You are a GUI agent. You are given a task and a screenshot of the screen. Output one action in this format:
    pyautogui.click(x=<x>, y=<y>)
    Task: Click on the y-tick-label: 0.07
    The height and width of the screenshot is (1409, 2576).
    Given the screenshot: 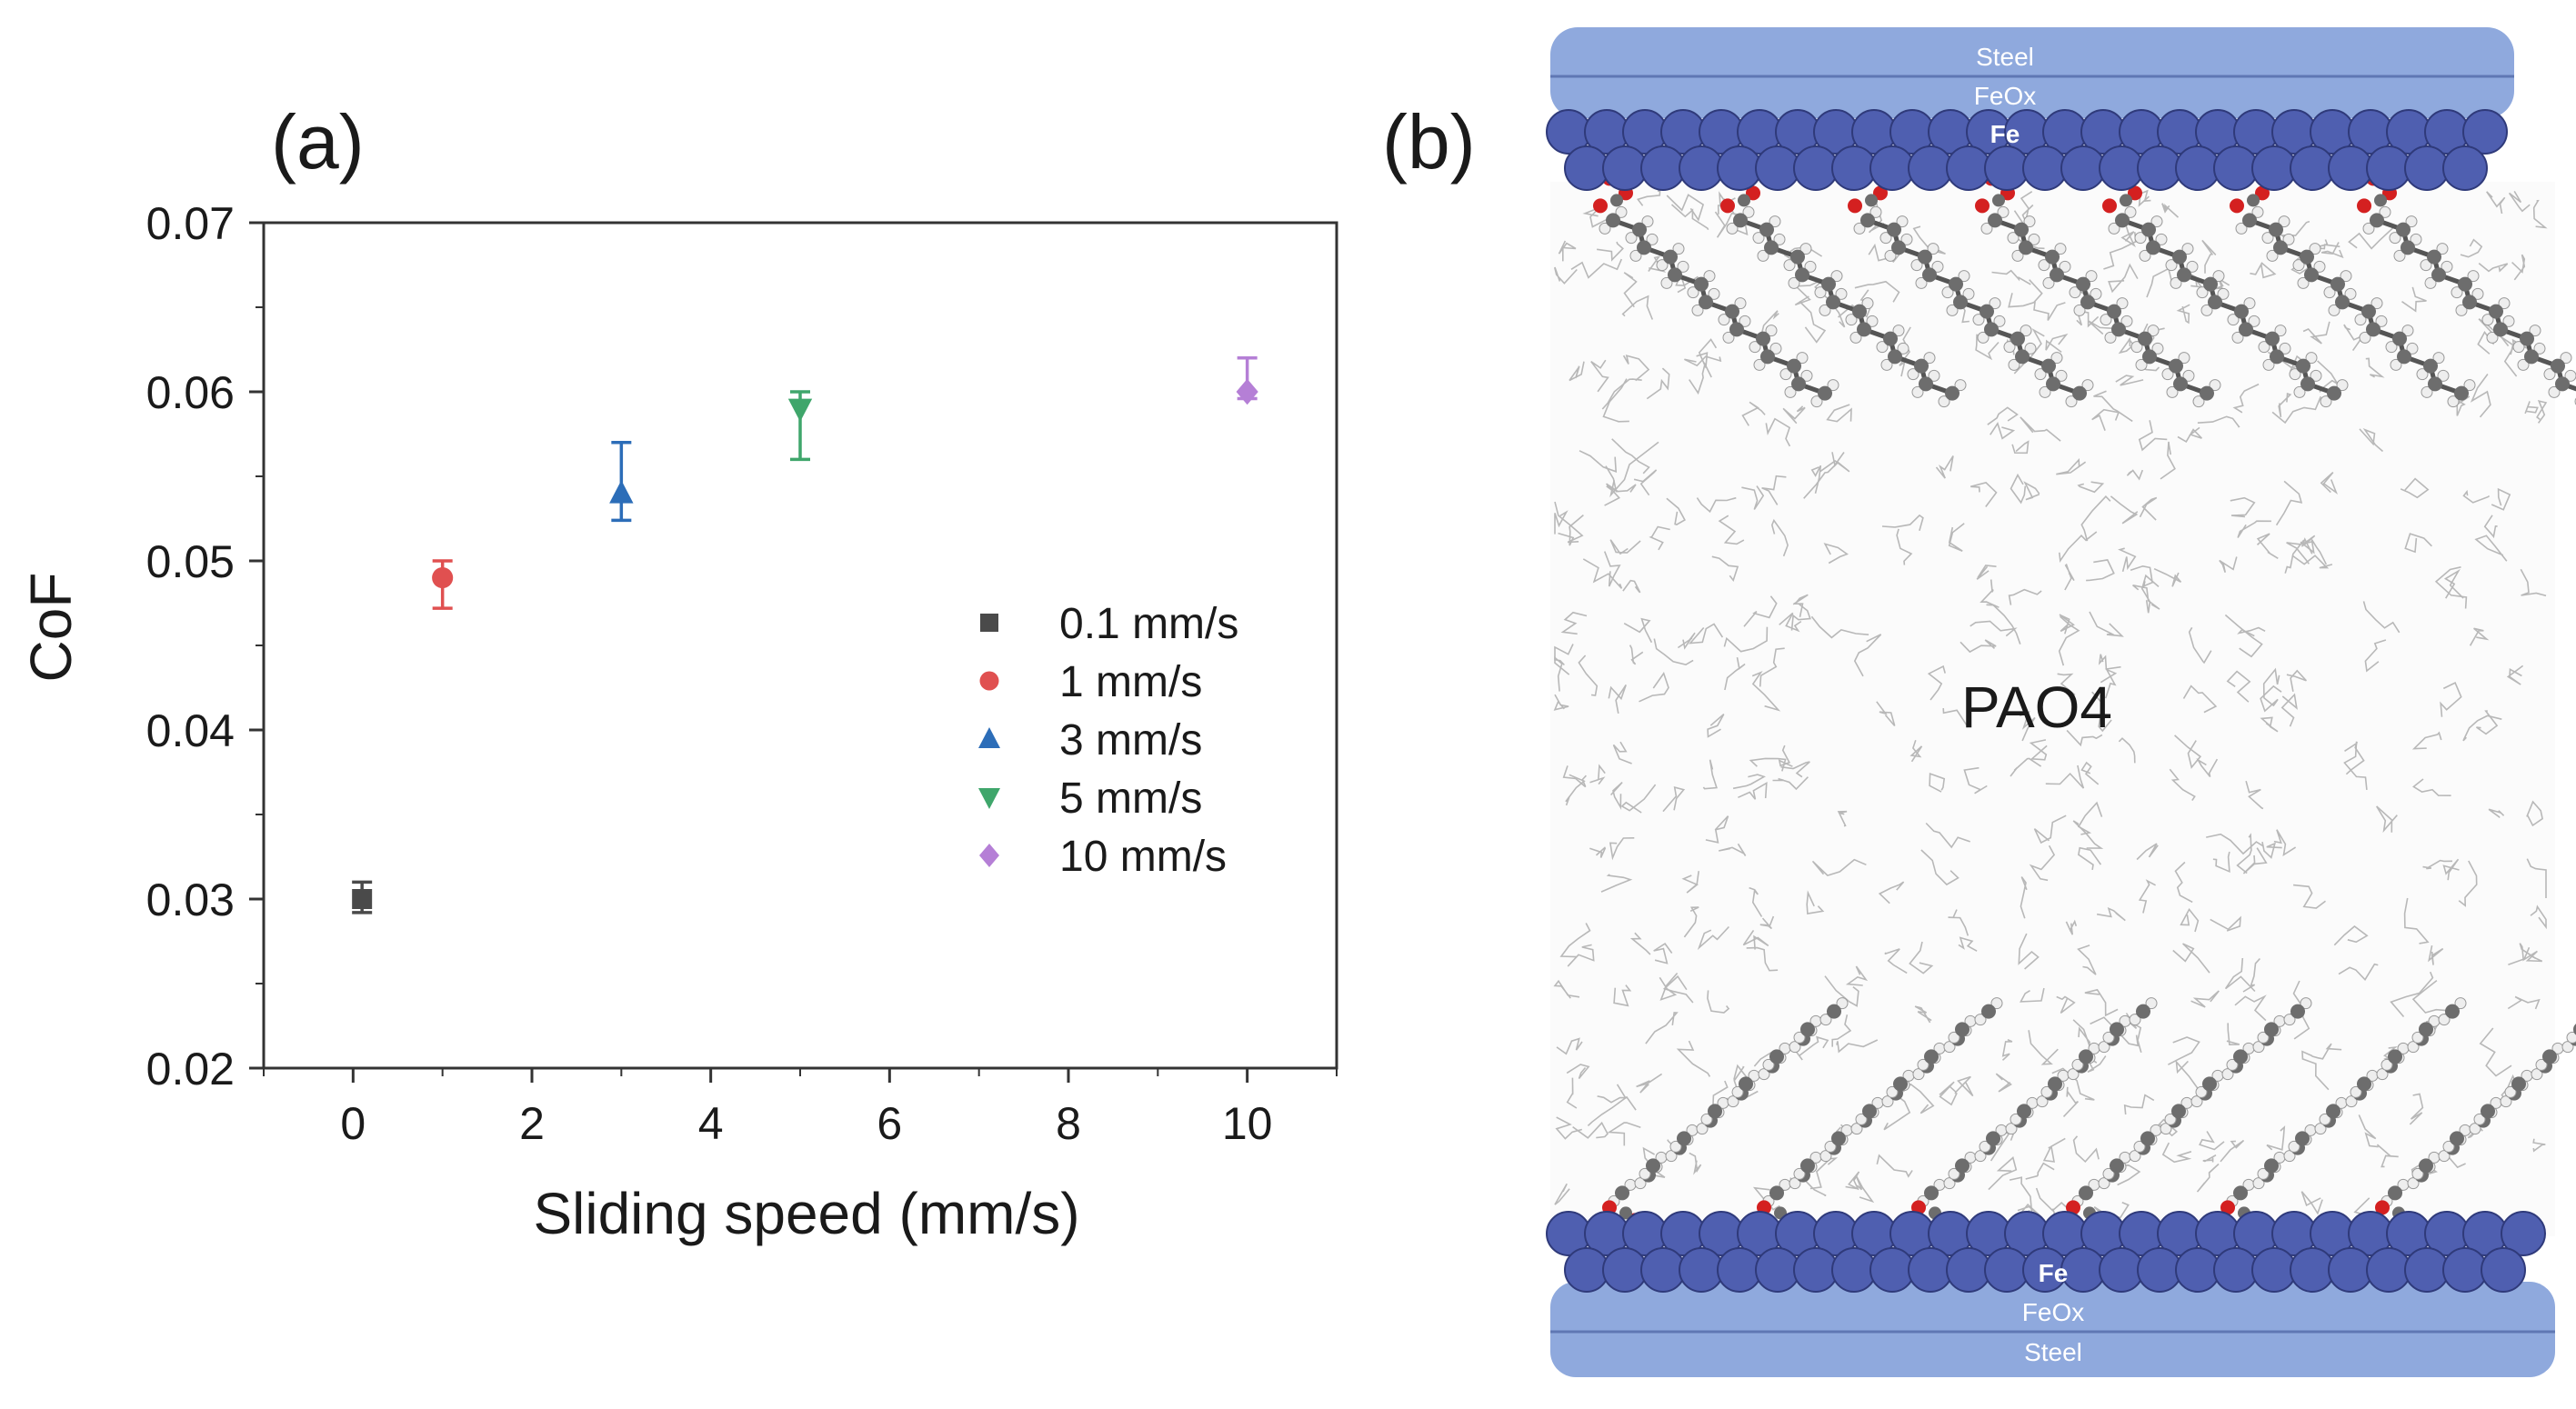 What is the action you would take?
    pyautogui.click(x=191, y=223)
    